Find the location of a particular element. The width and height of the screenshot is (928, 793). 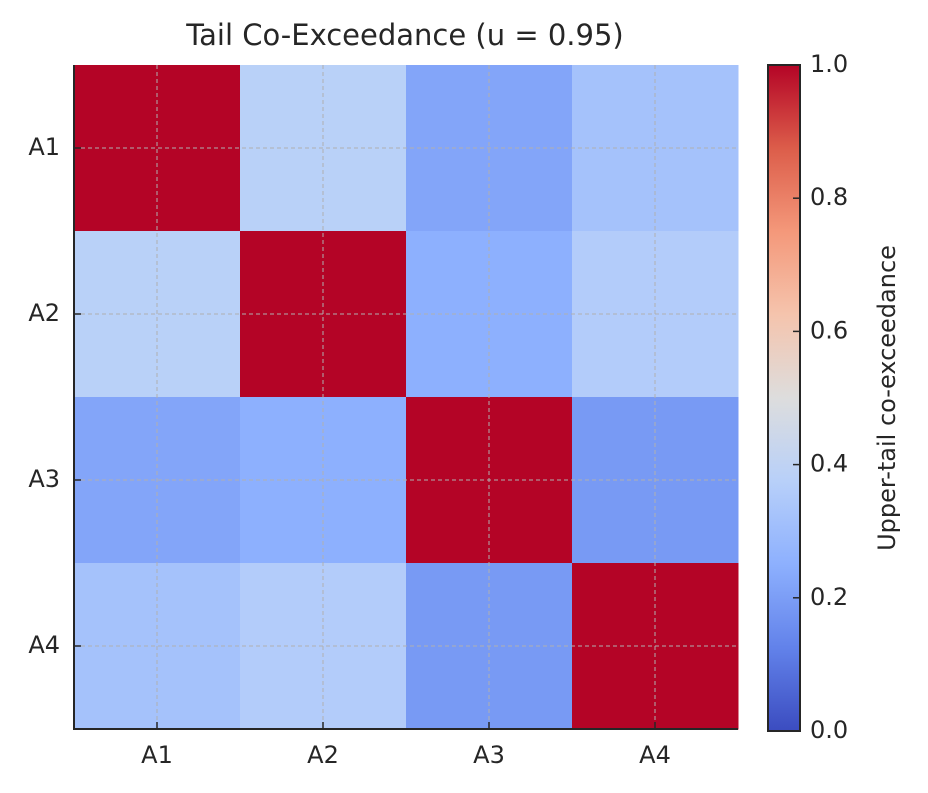

colorbar-tick-label: 0.6 is located at coordinates (829, 330).